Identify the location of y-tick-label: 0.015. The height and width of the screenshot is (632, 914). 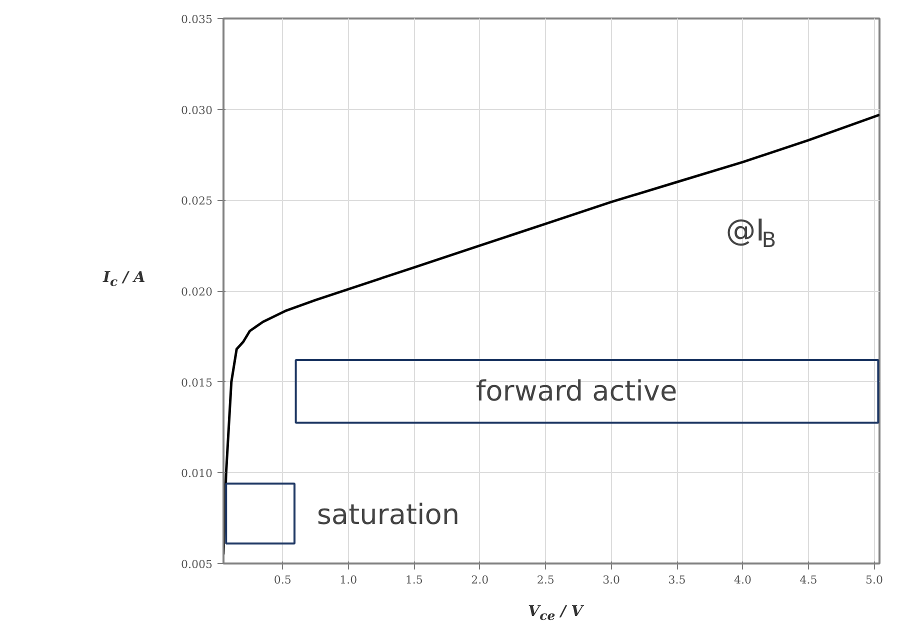
(197, 383).